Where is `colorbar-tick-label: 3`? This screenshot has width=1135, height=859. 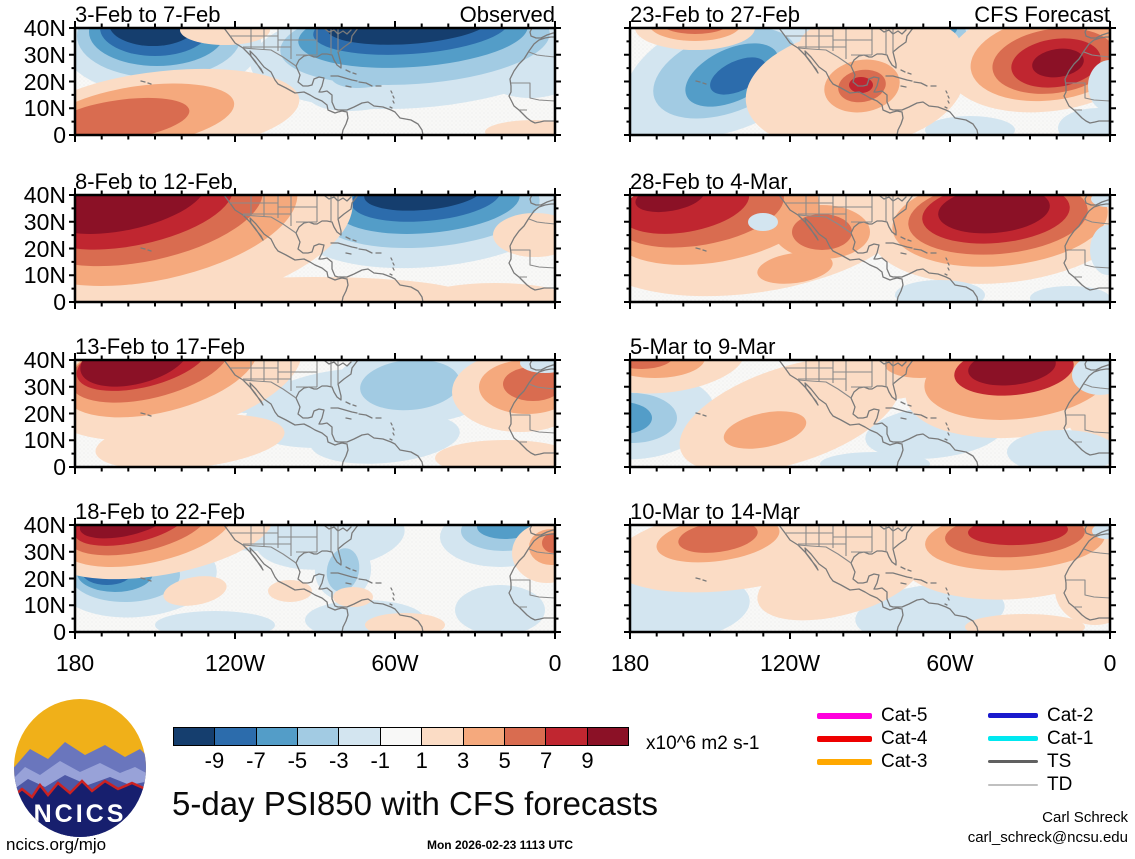
colorbar-tick-label: 3 is located at coordinates (463, 760).